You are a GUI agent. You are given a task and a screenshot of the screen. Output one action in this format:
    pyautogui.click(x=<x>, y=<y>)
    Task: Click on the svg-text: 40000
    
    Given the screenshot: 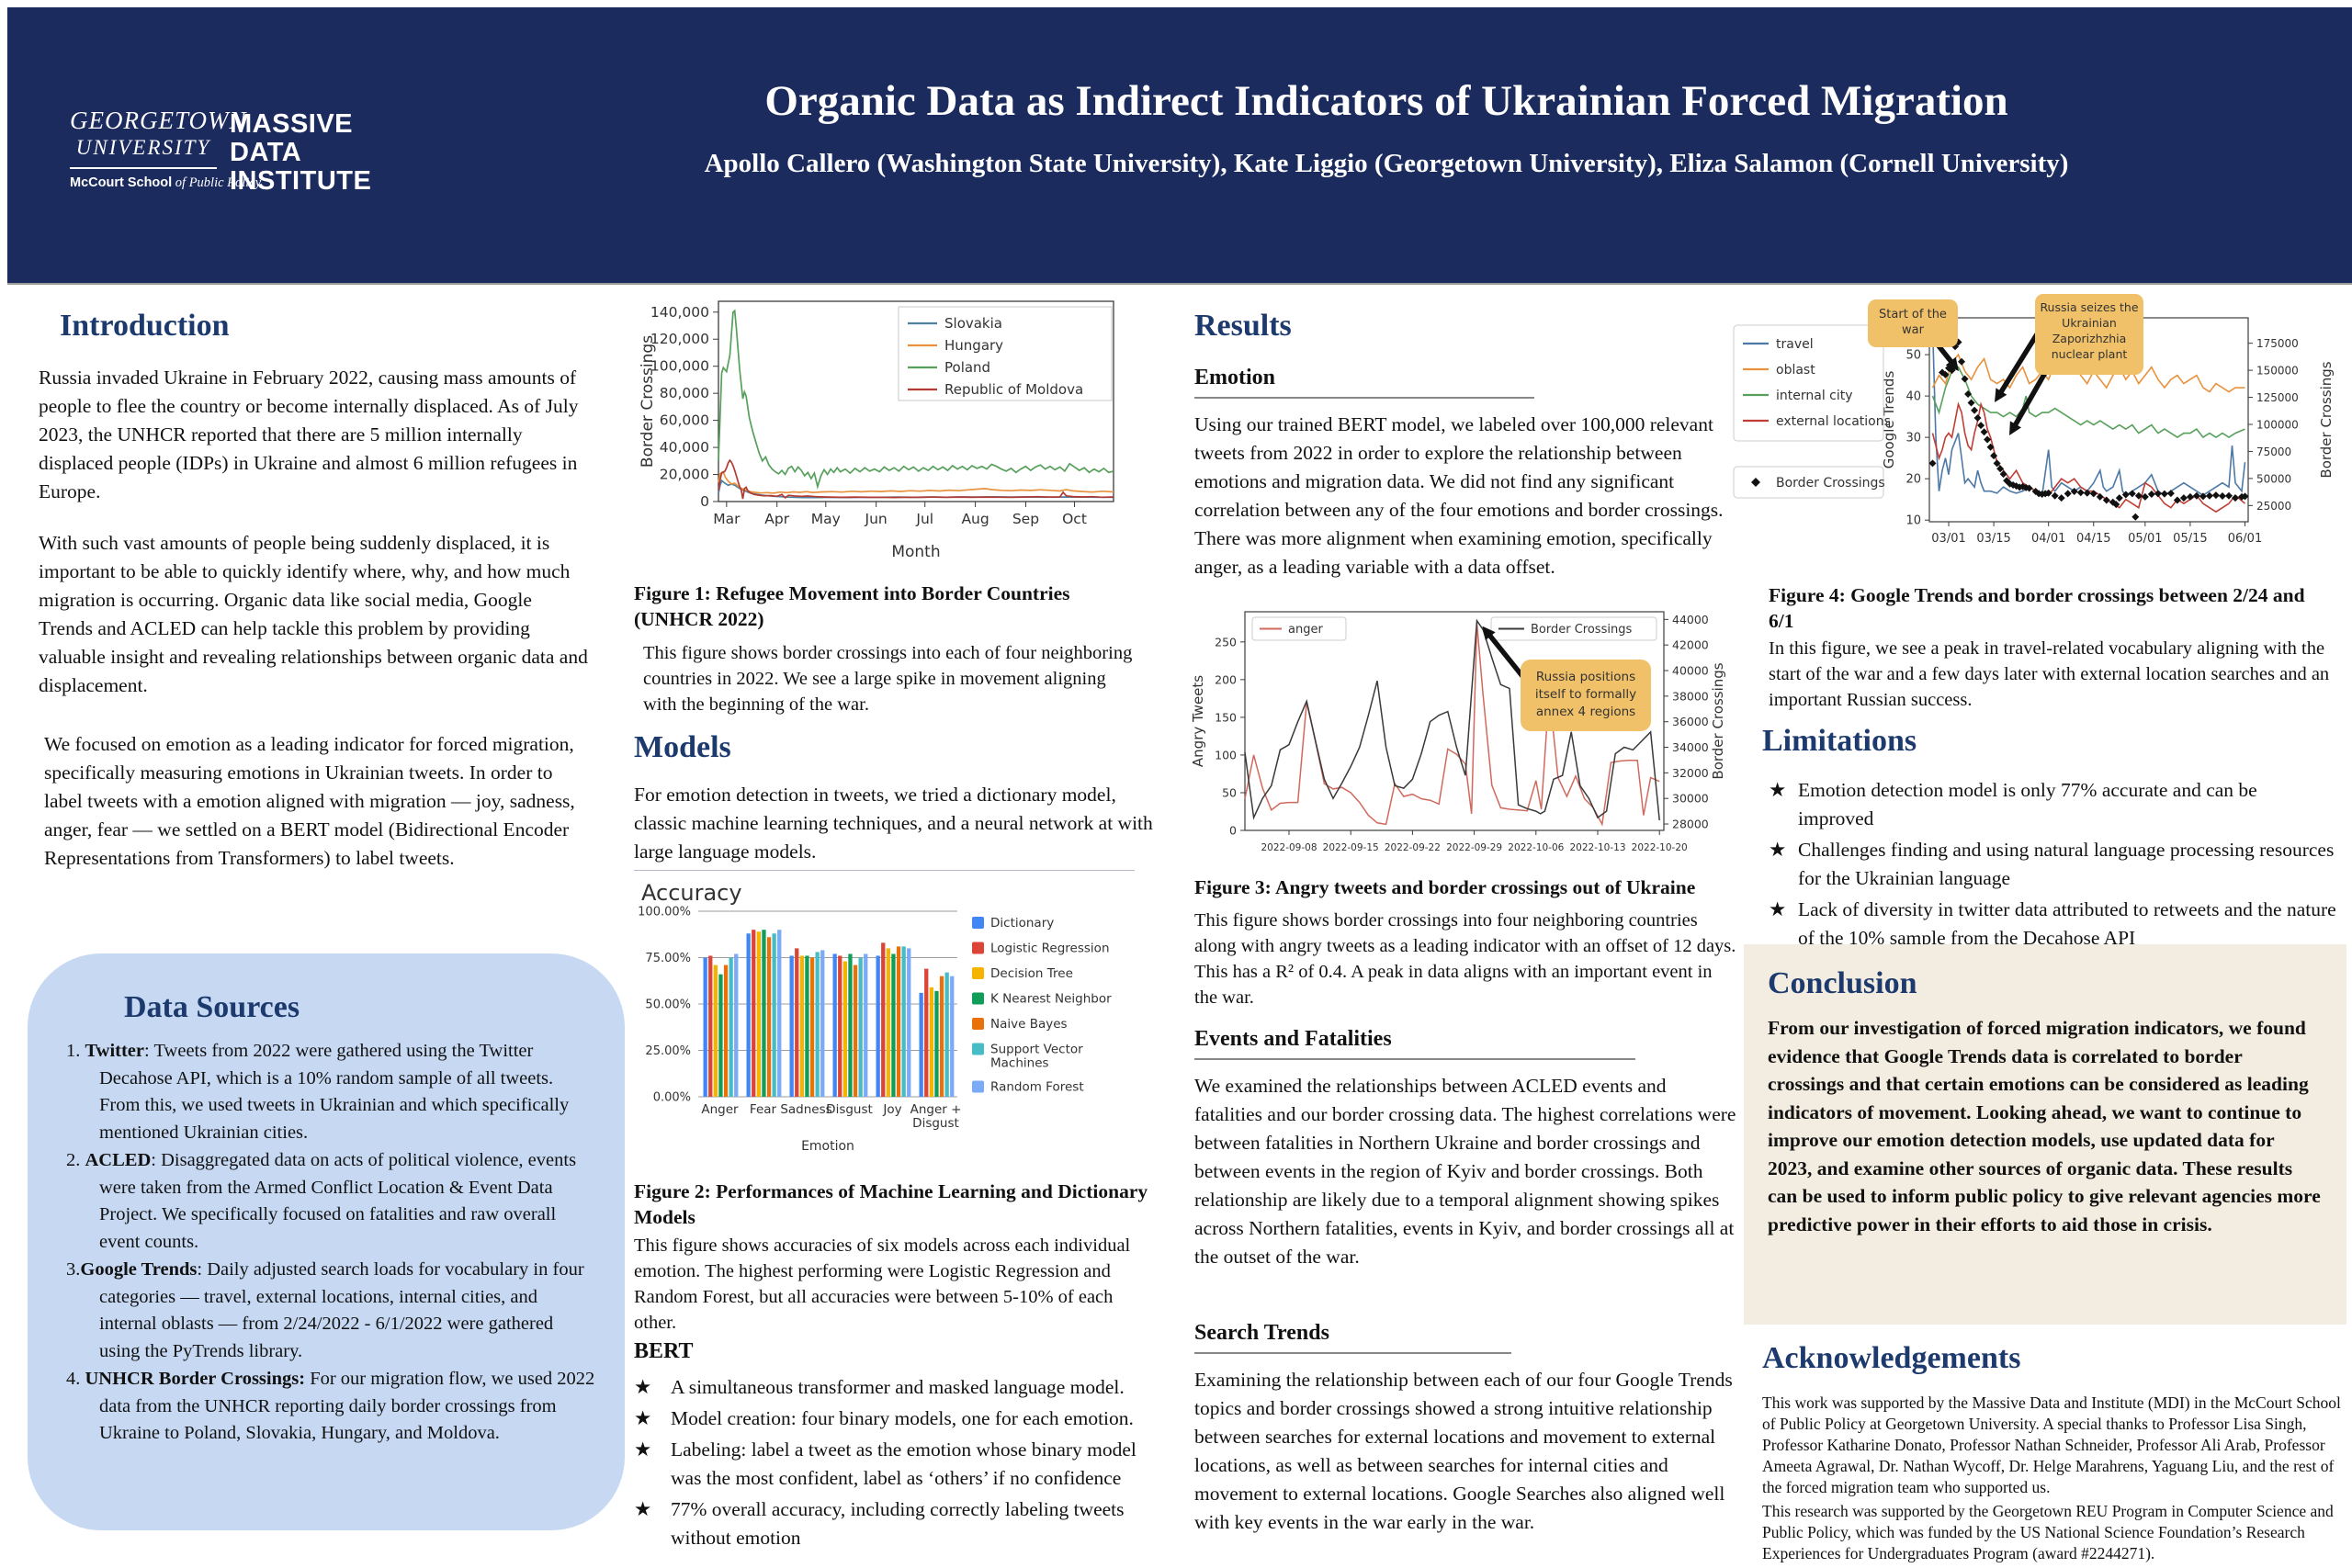 What is the action you would take?
    pyautogui.click(x=1691, y=671)
    